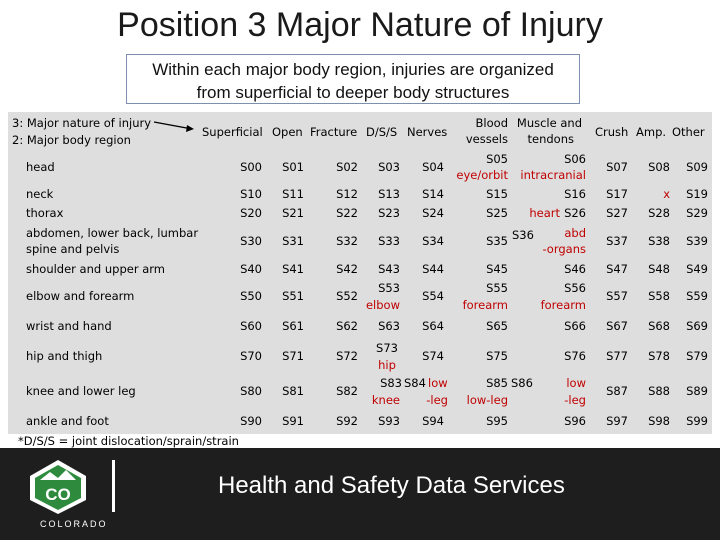 The width and height of the screenshot is (720, 540). Describe the element at coordinates (389, 288) in the screenshot. I see `cell-elbow-dss: S53` at that location.